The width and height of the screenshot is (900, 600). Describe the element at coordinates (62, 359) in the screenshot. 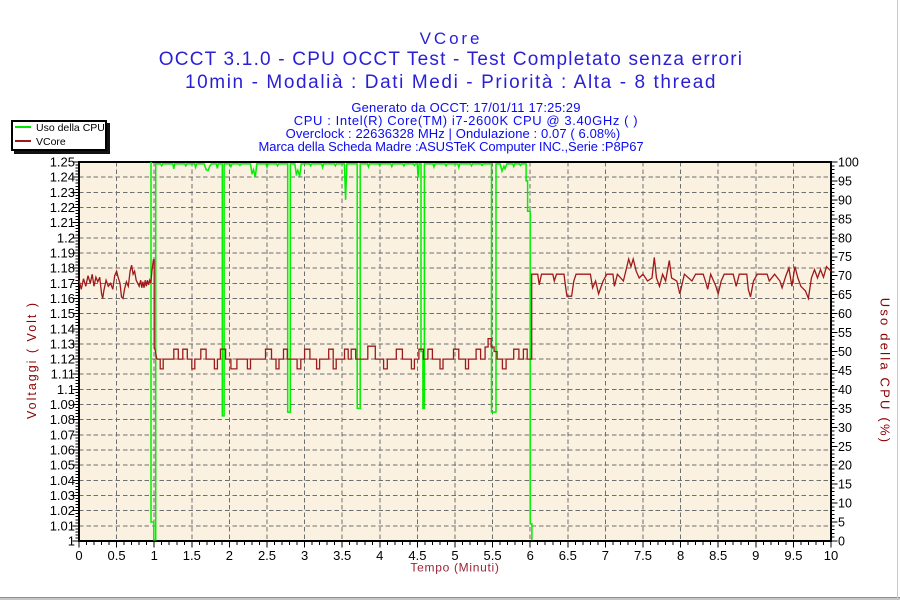

I see `svg-text: 1.12` at that location.